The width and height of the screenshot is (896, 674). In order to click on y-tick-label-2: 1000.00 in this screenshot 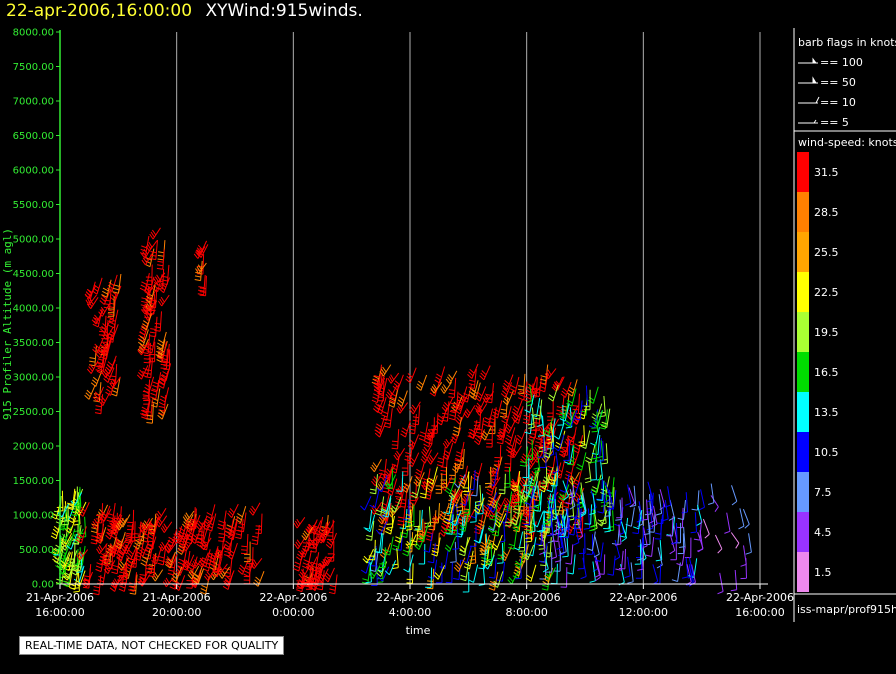, I will do `click(33, 516)`.